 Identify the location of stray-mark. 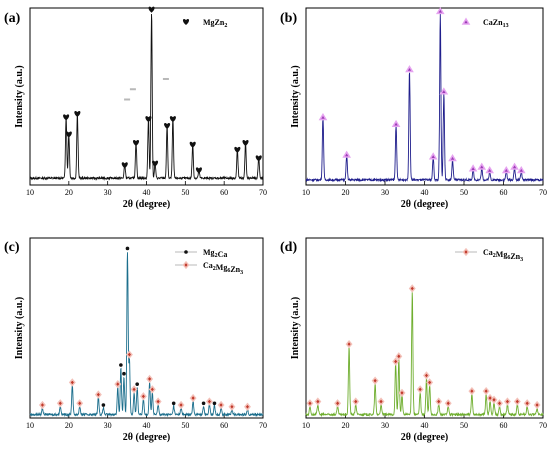
(127, 99).